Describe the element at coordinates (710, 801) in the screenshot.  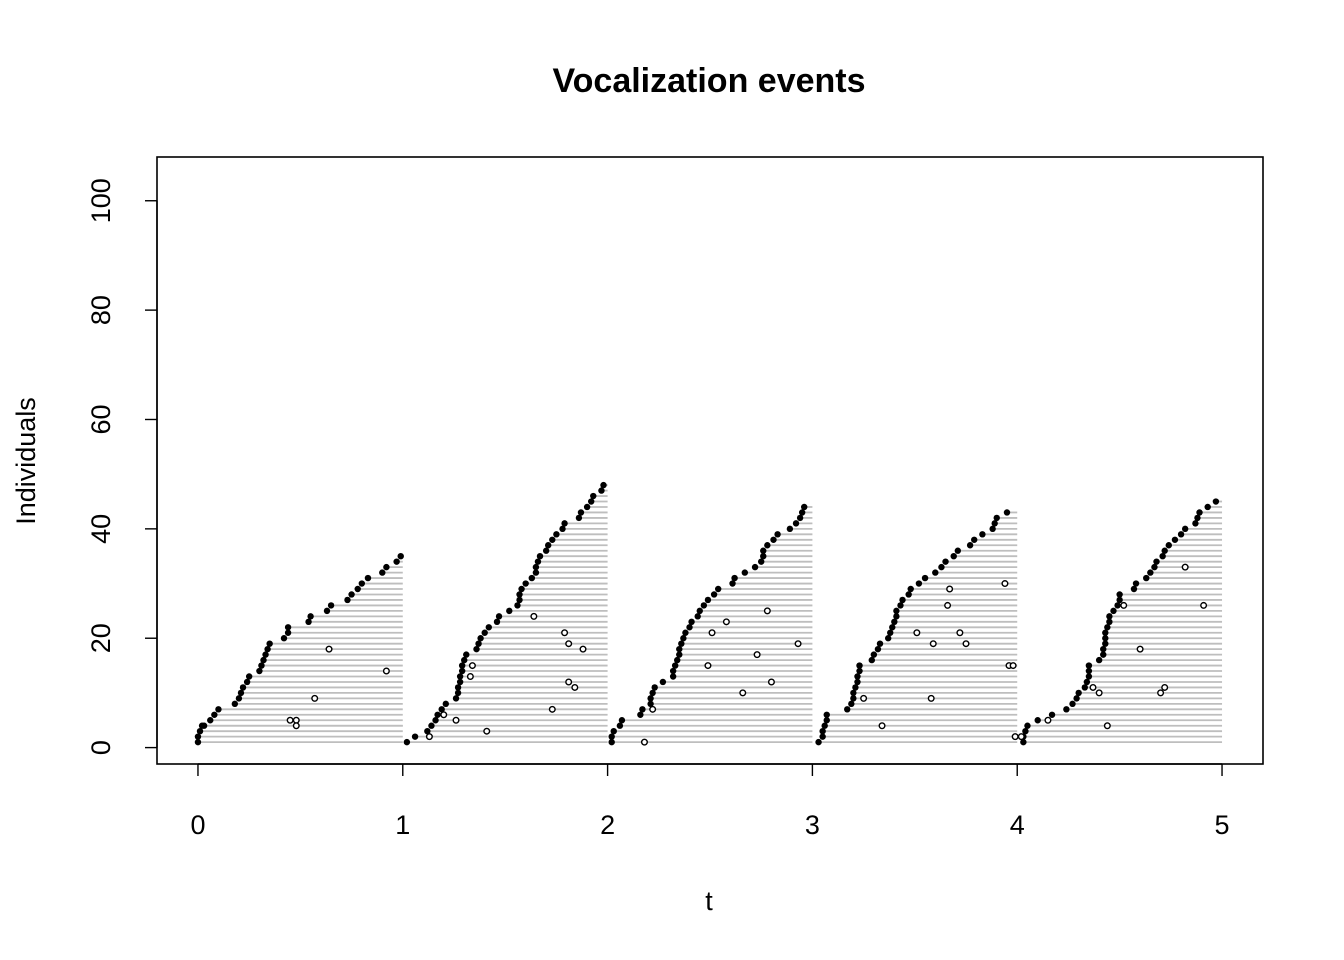
I see `x-axis: 0 1 2 3 4 5` at that location.